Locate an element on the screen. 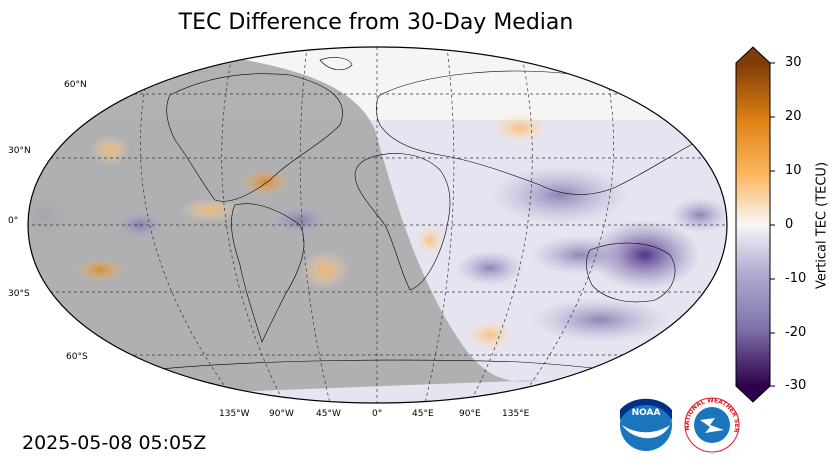  colorbar-scale is located at coordinates (753, 224).